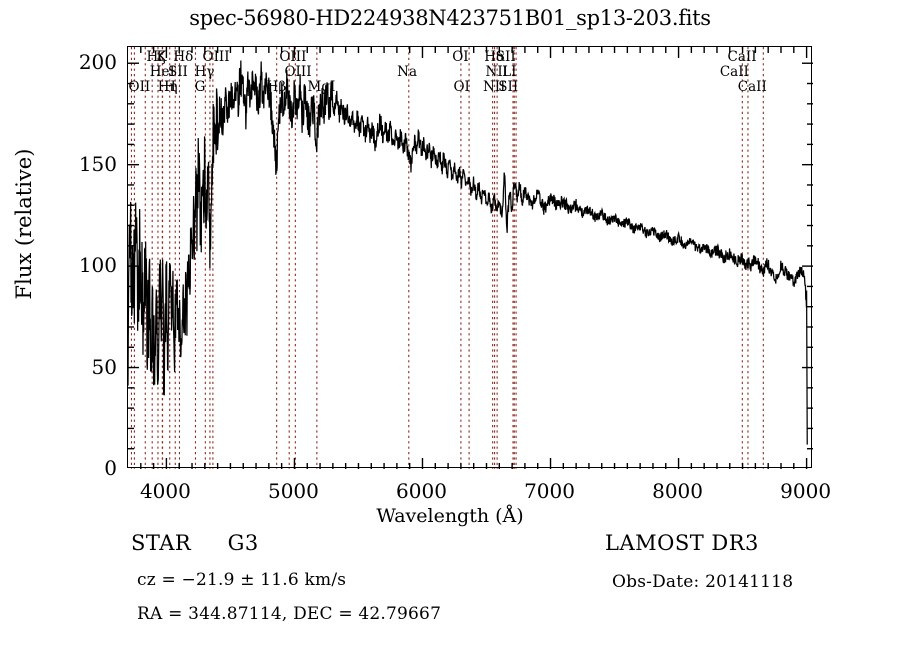 This screenshot has height=649, width=900. What do you see at coordinates (298, 72) in the screenshot?
I see `line-label-OIII-5007: OIII` at bounding box center [298, 72].